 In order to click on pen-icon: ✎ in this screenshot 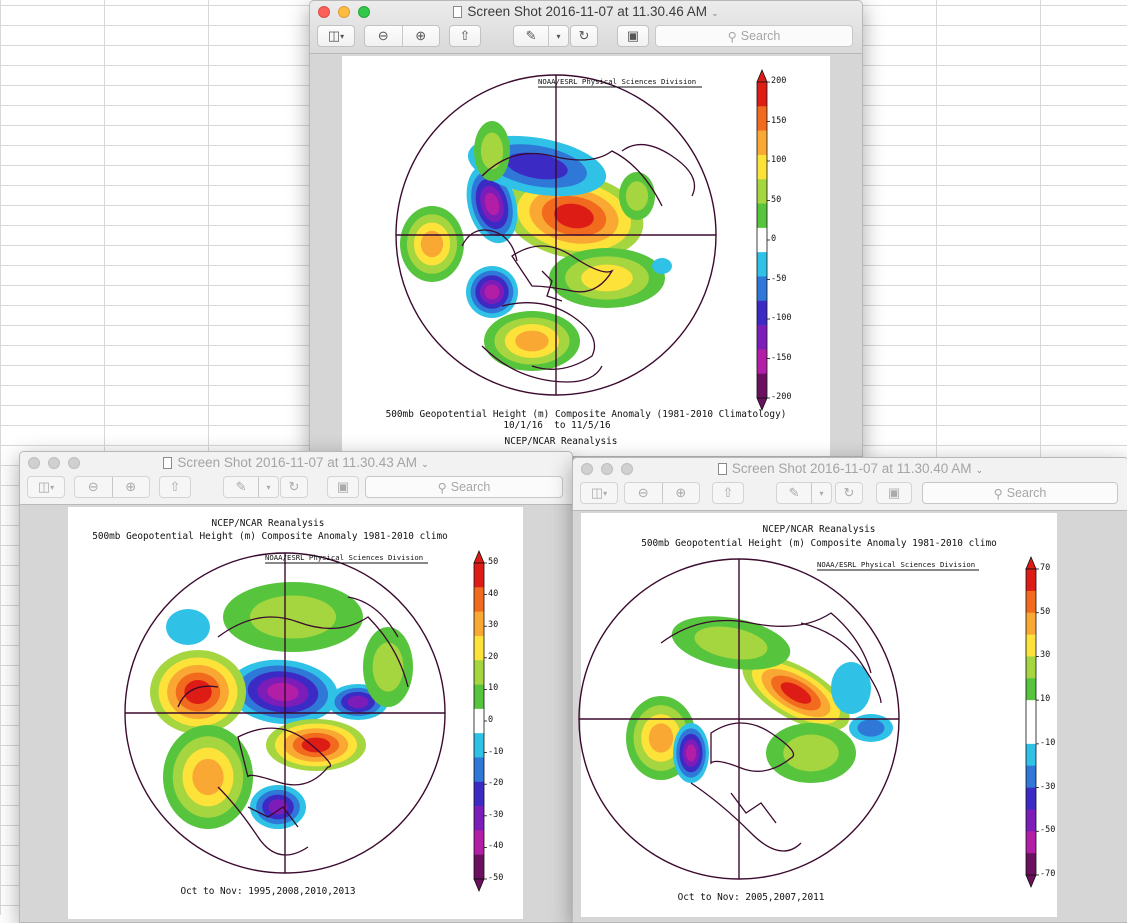, I will do `click(531, 35)`.